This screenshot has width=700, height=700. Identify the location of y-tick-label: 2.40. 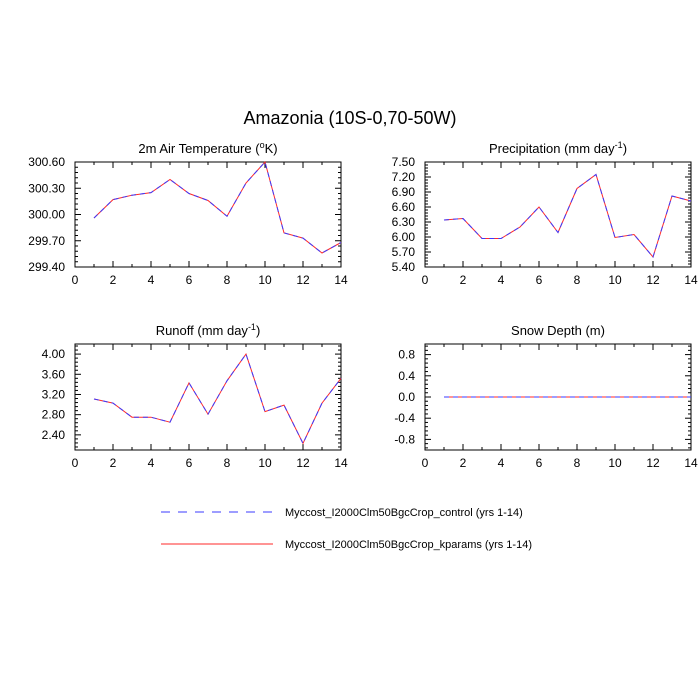
(54, 435).